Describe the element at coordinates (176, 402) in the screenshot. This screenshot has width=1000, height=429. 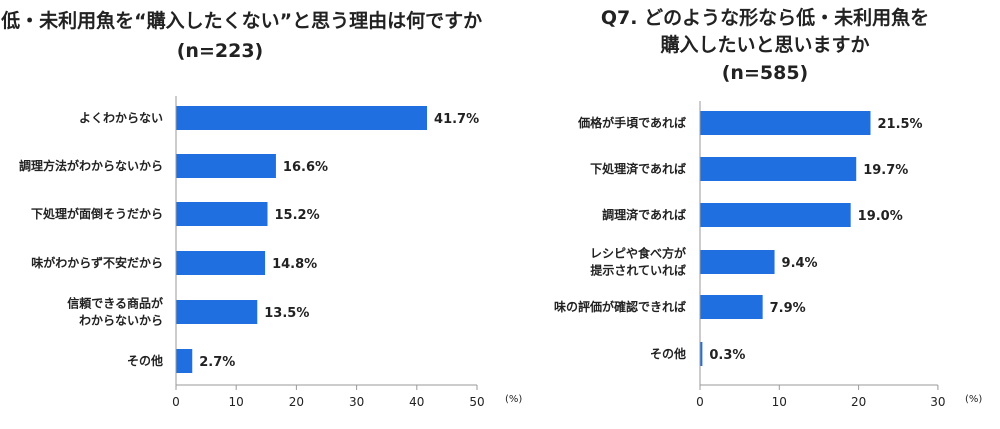
I see `chart-1-x-tick-label-1: 0` at that location.